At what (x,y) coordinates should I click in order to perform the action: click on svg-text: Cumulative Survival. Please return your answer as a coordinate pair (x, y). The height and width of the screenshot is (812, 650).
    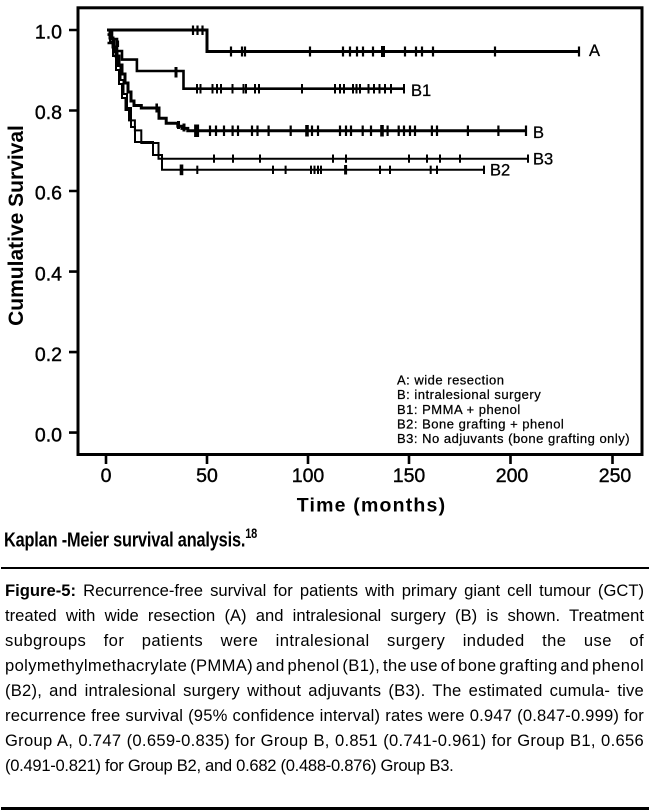
    Looking at the image, I should click on (16, 225).